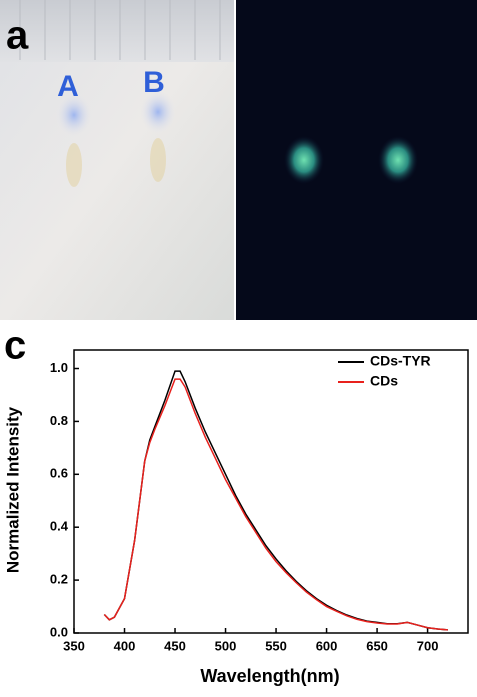 The width and height of the screenshot is (477, 697). I want to click on x-tick-label: 550, so click(276, 645).